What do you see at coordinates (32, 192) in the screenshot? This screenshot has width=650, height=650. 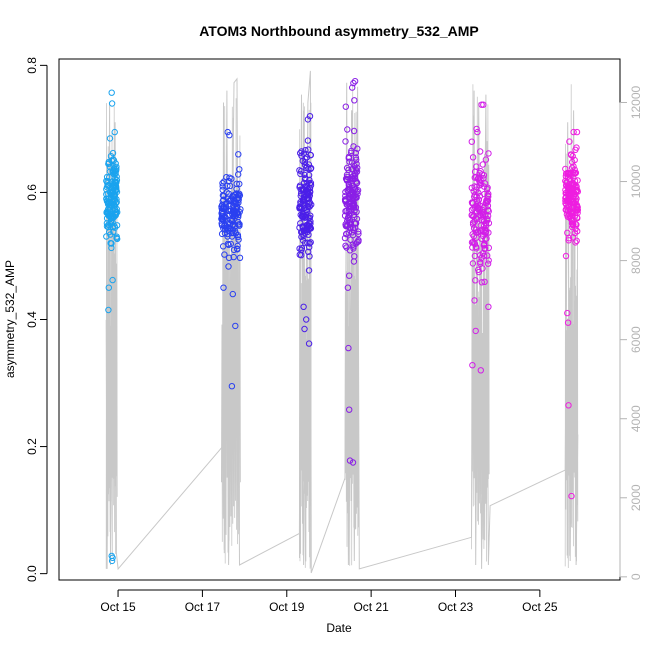 I see `y-tick-label: 0.6` at bounding box center [32, 192].